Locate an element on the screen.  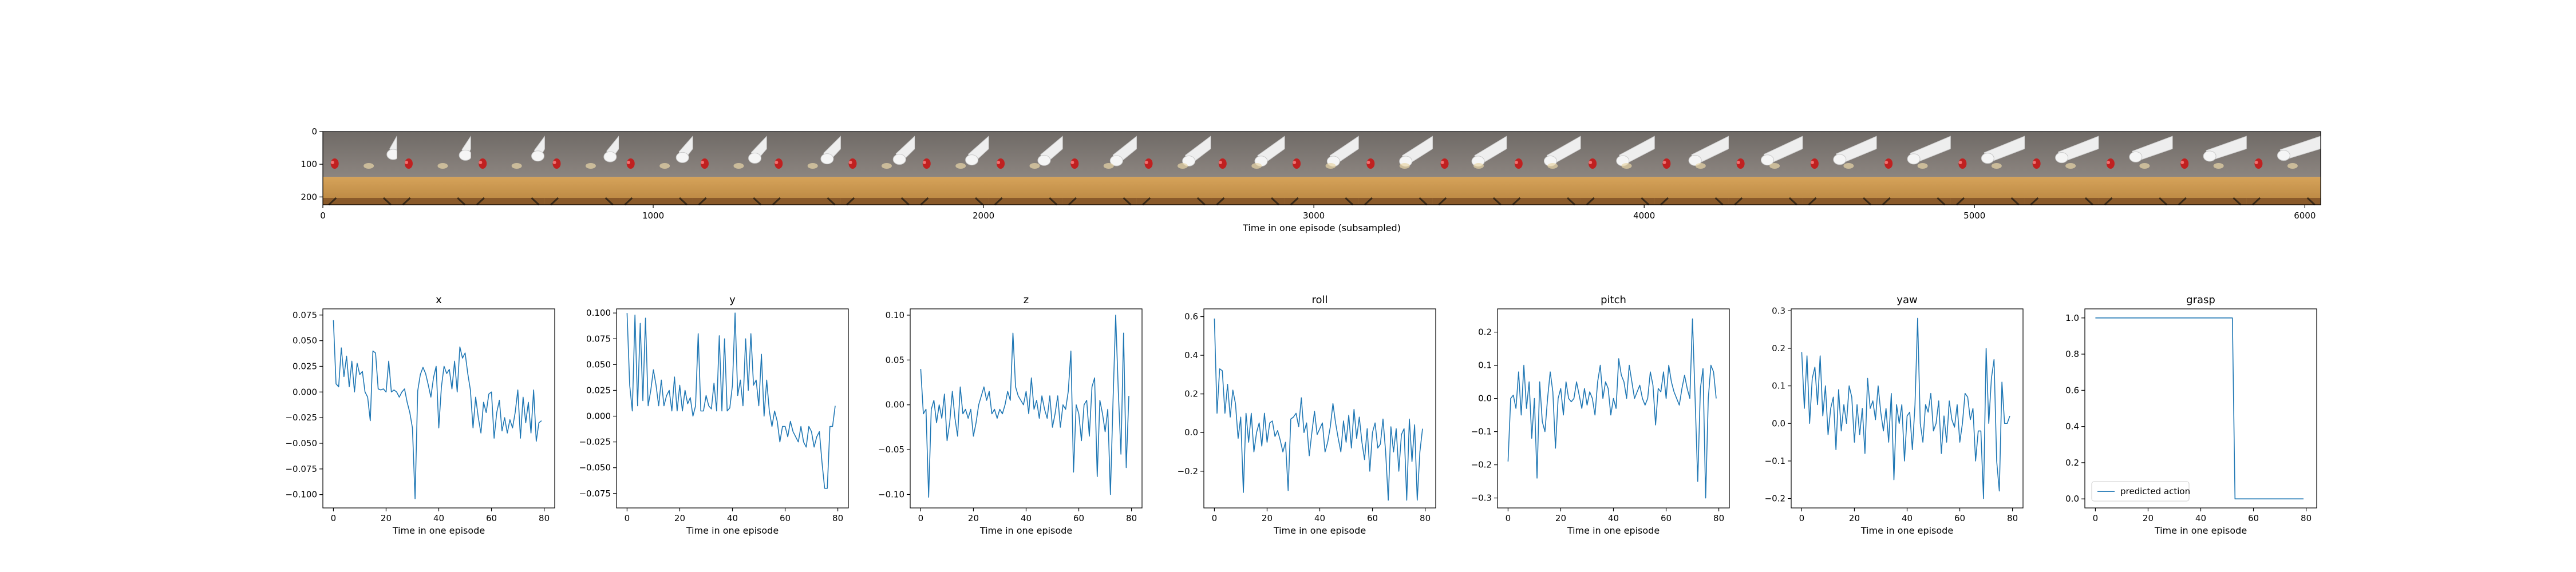
ytick-label: 0.05 is located at coordinates (895, 360).